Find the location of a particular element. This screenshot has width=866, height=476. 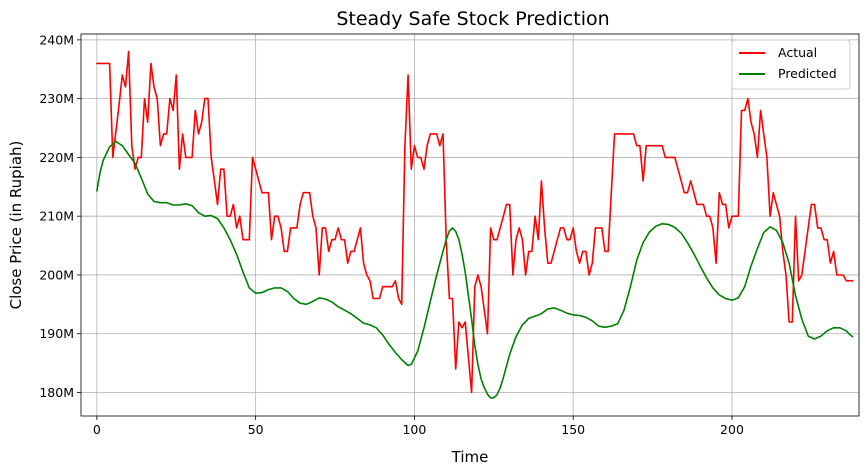

x-tick-label: 150 is located at coordinates (573, 429).